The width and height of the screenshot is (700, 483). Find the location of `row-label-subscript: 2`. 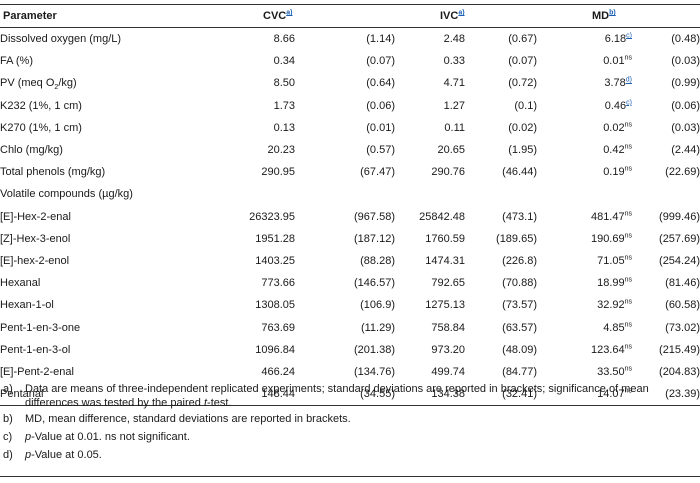

row-label-subscript: 2 is located at coordinates (56, 88).